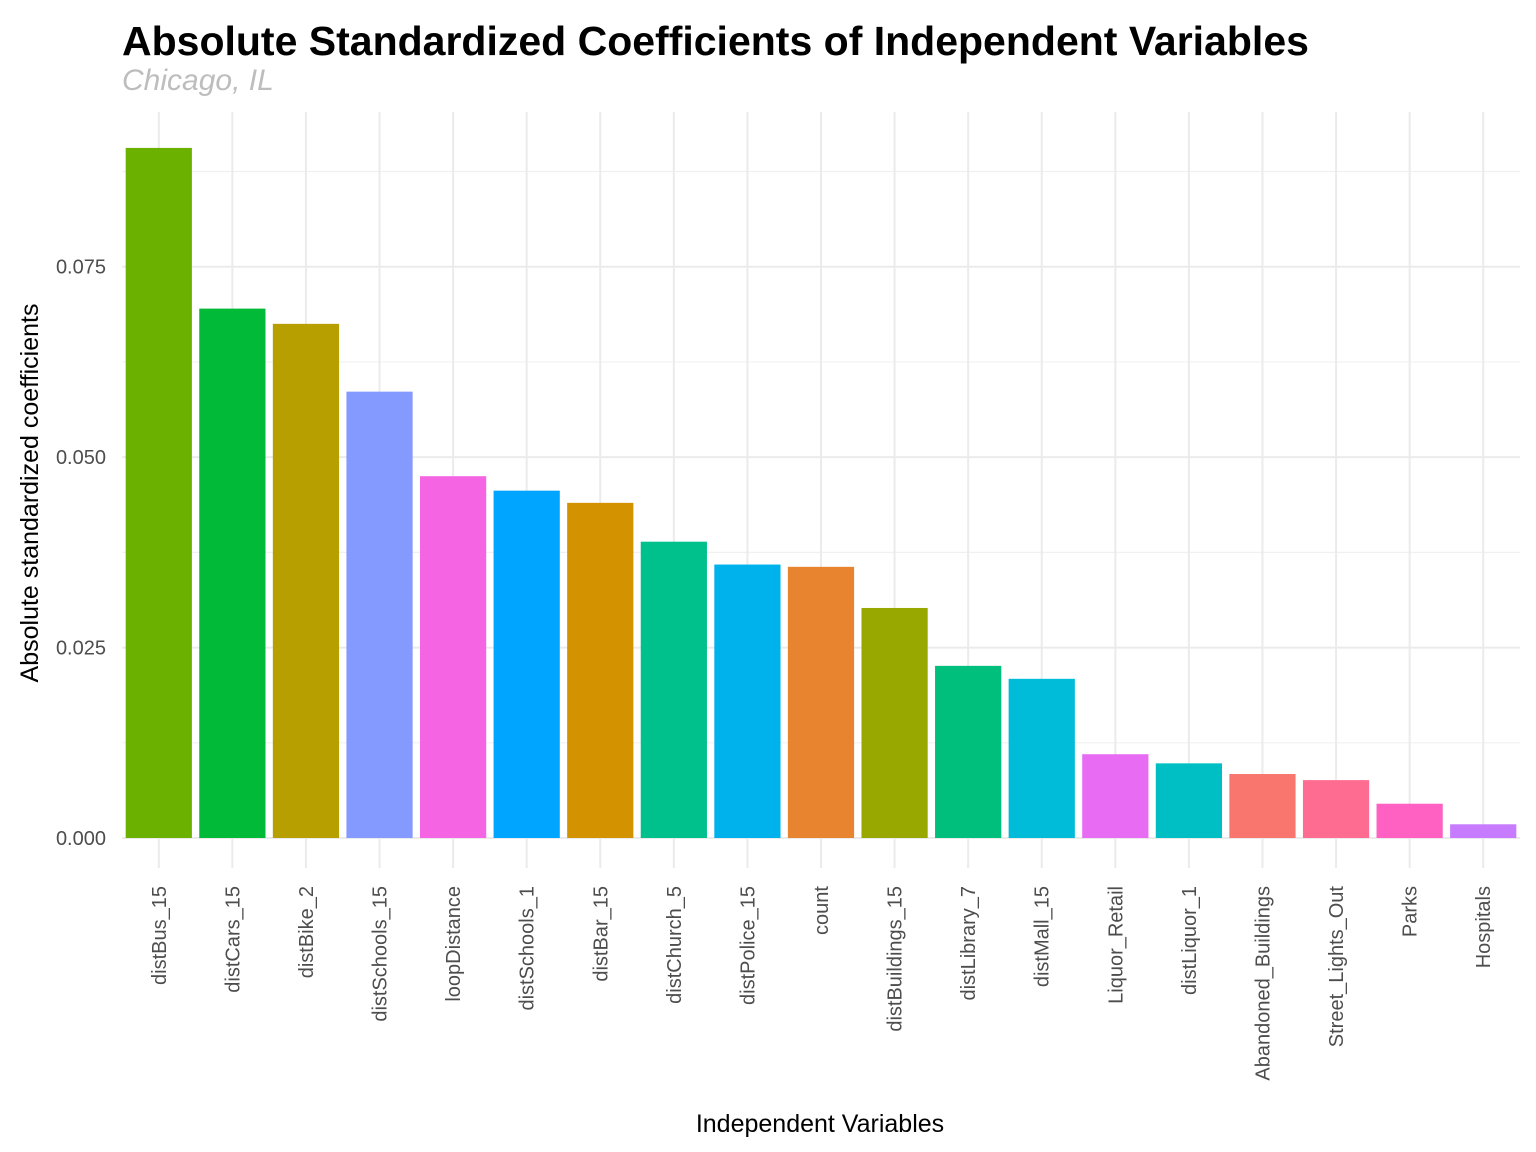  I want to click on x-tick-label: Liquor_Retail, so click(1116, 945).